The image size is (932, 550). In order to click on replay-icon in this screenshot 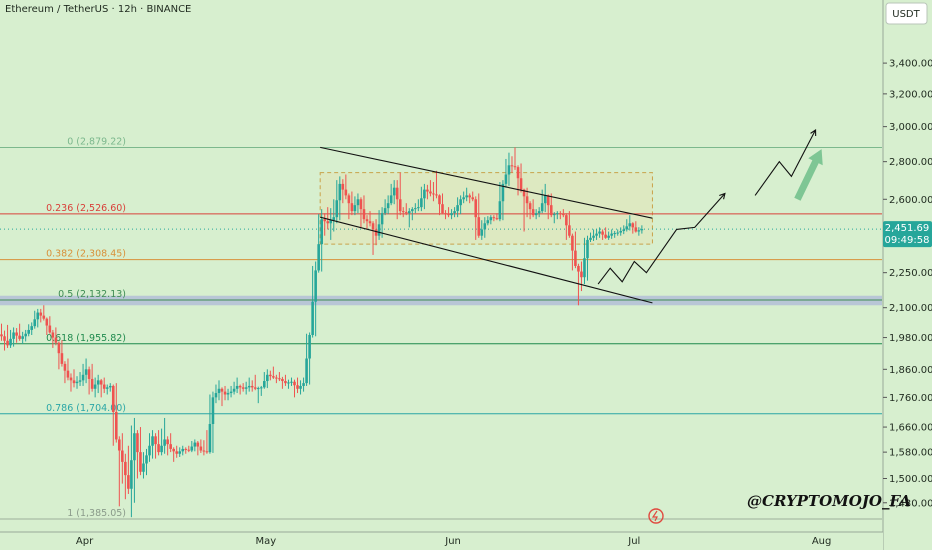, I will do `click(656, 516)`.